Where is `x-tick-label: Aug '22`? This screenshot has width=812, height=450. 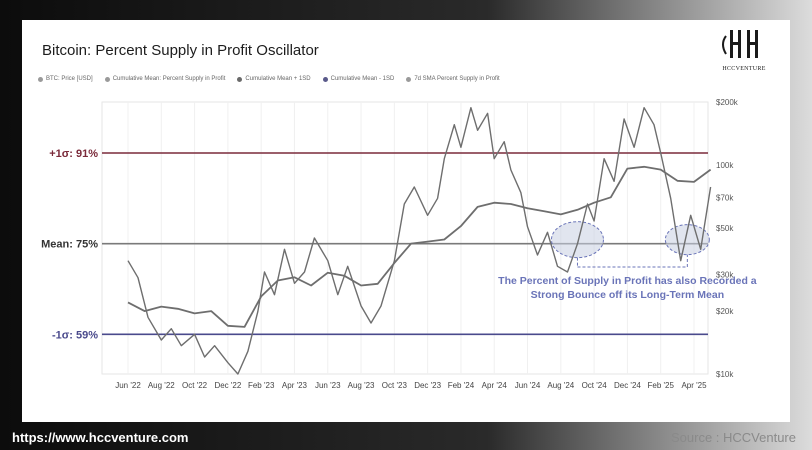
x-tick-label: Aug '22 is located at coordinates (161, 385).